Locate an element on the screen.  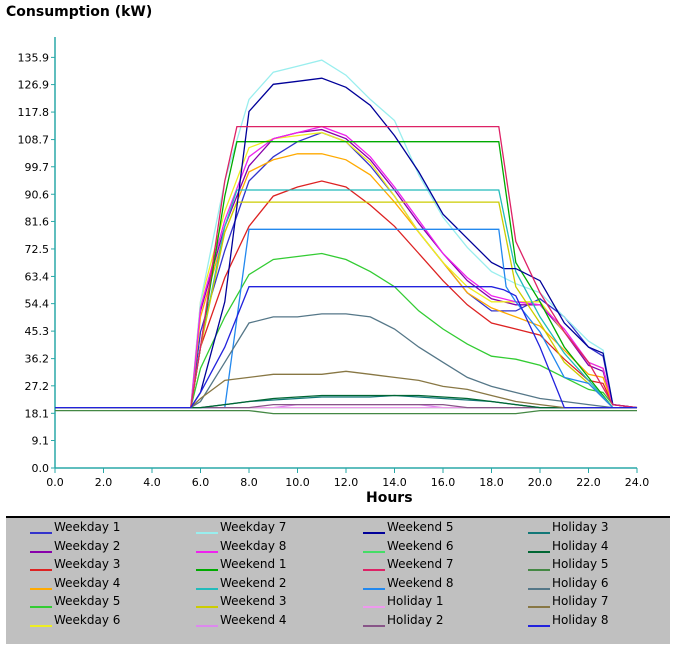
x-tick-label: 4.0 is located at coordinates (152, 482).